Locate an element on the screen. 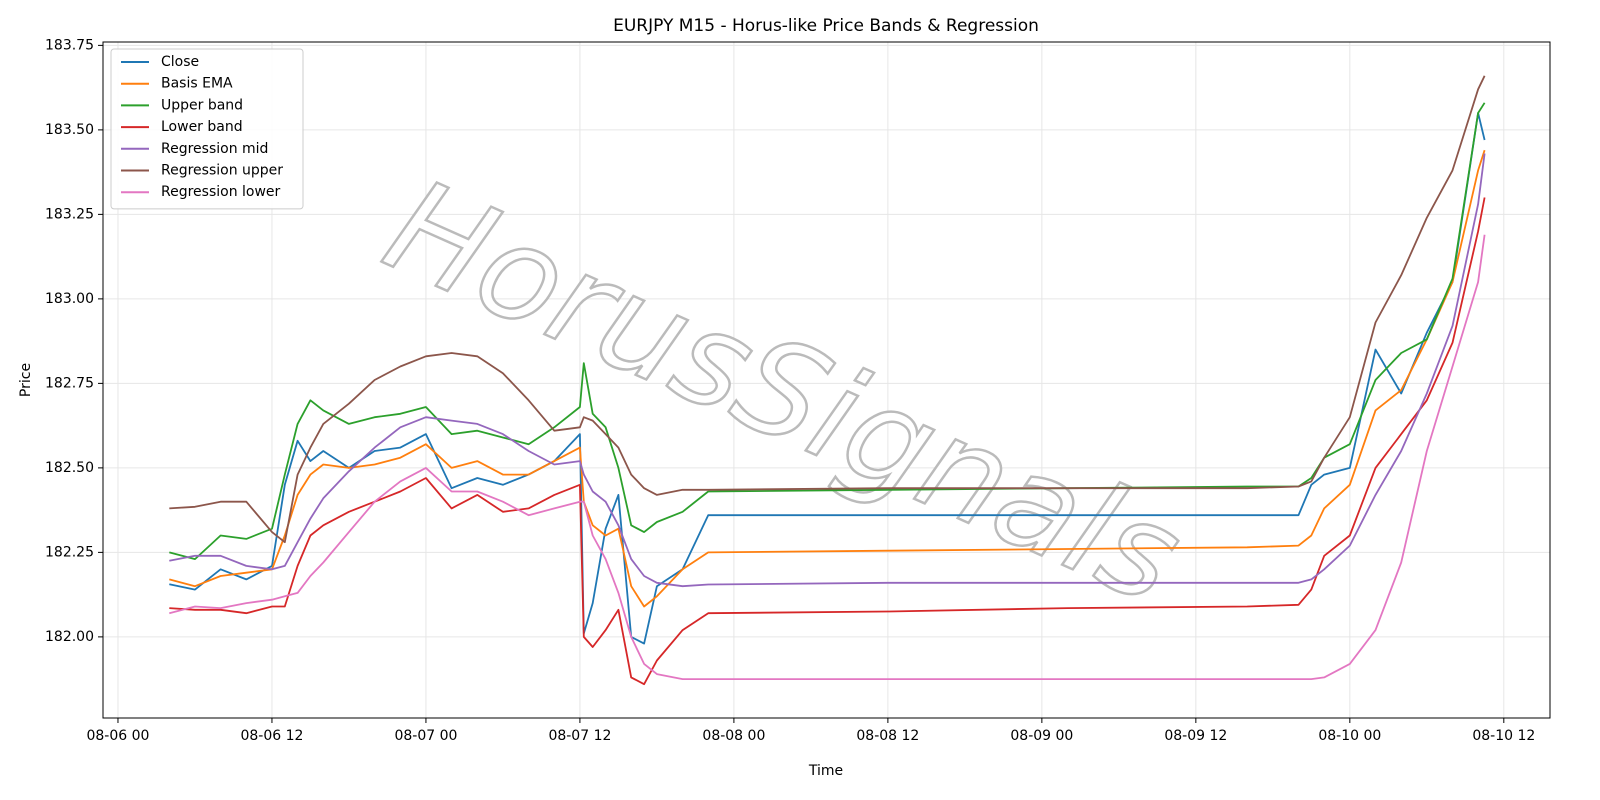  x-axis-label: Time is located at coordinates (825, 771).